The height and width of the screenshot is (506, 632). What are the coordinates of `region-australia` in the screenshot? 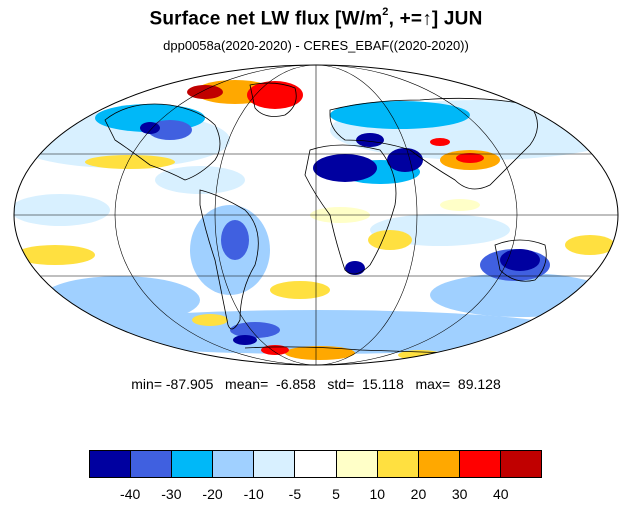 It's located at (520, 260).